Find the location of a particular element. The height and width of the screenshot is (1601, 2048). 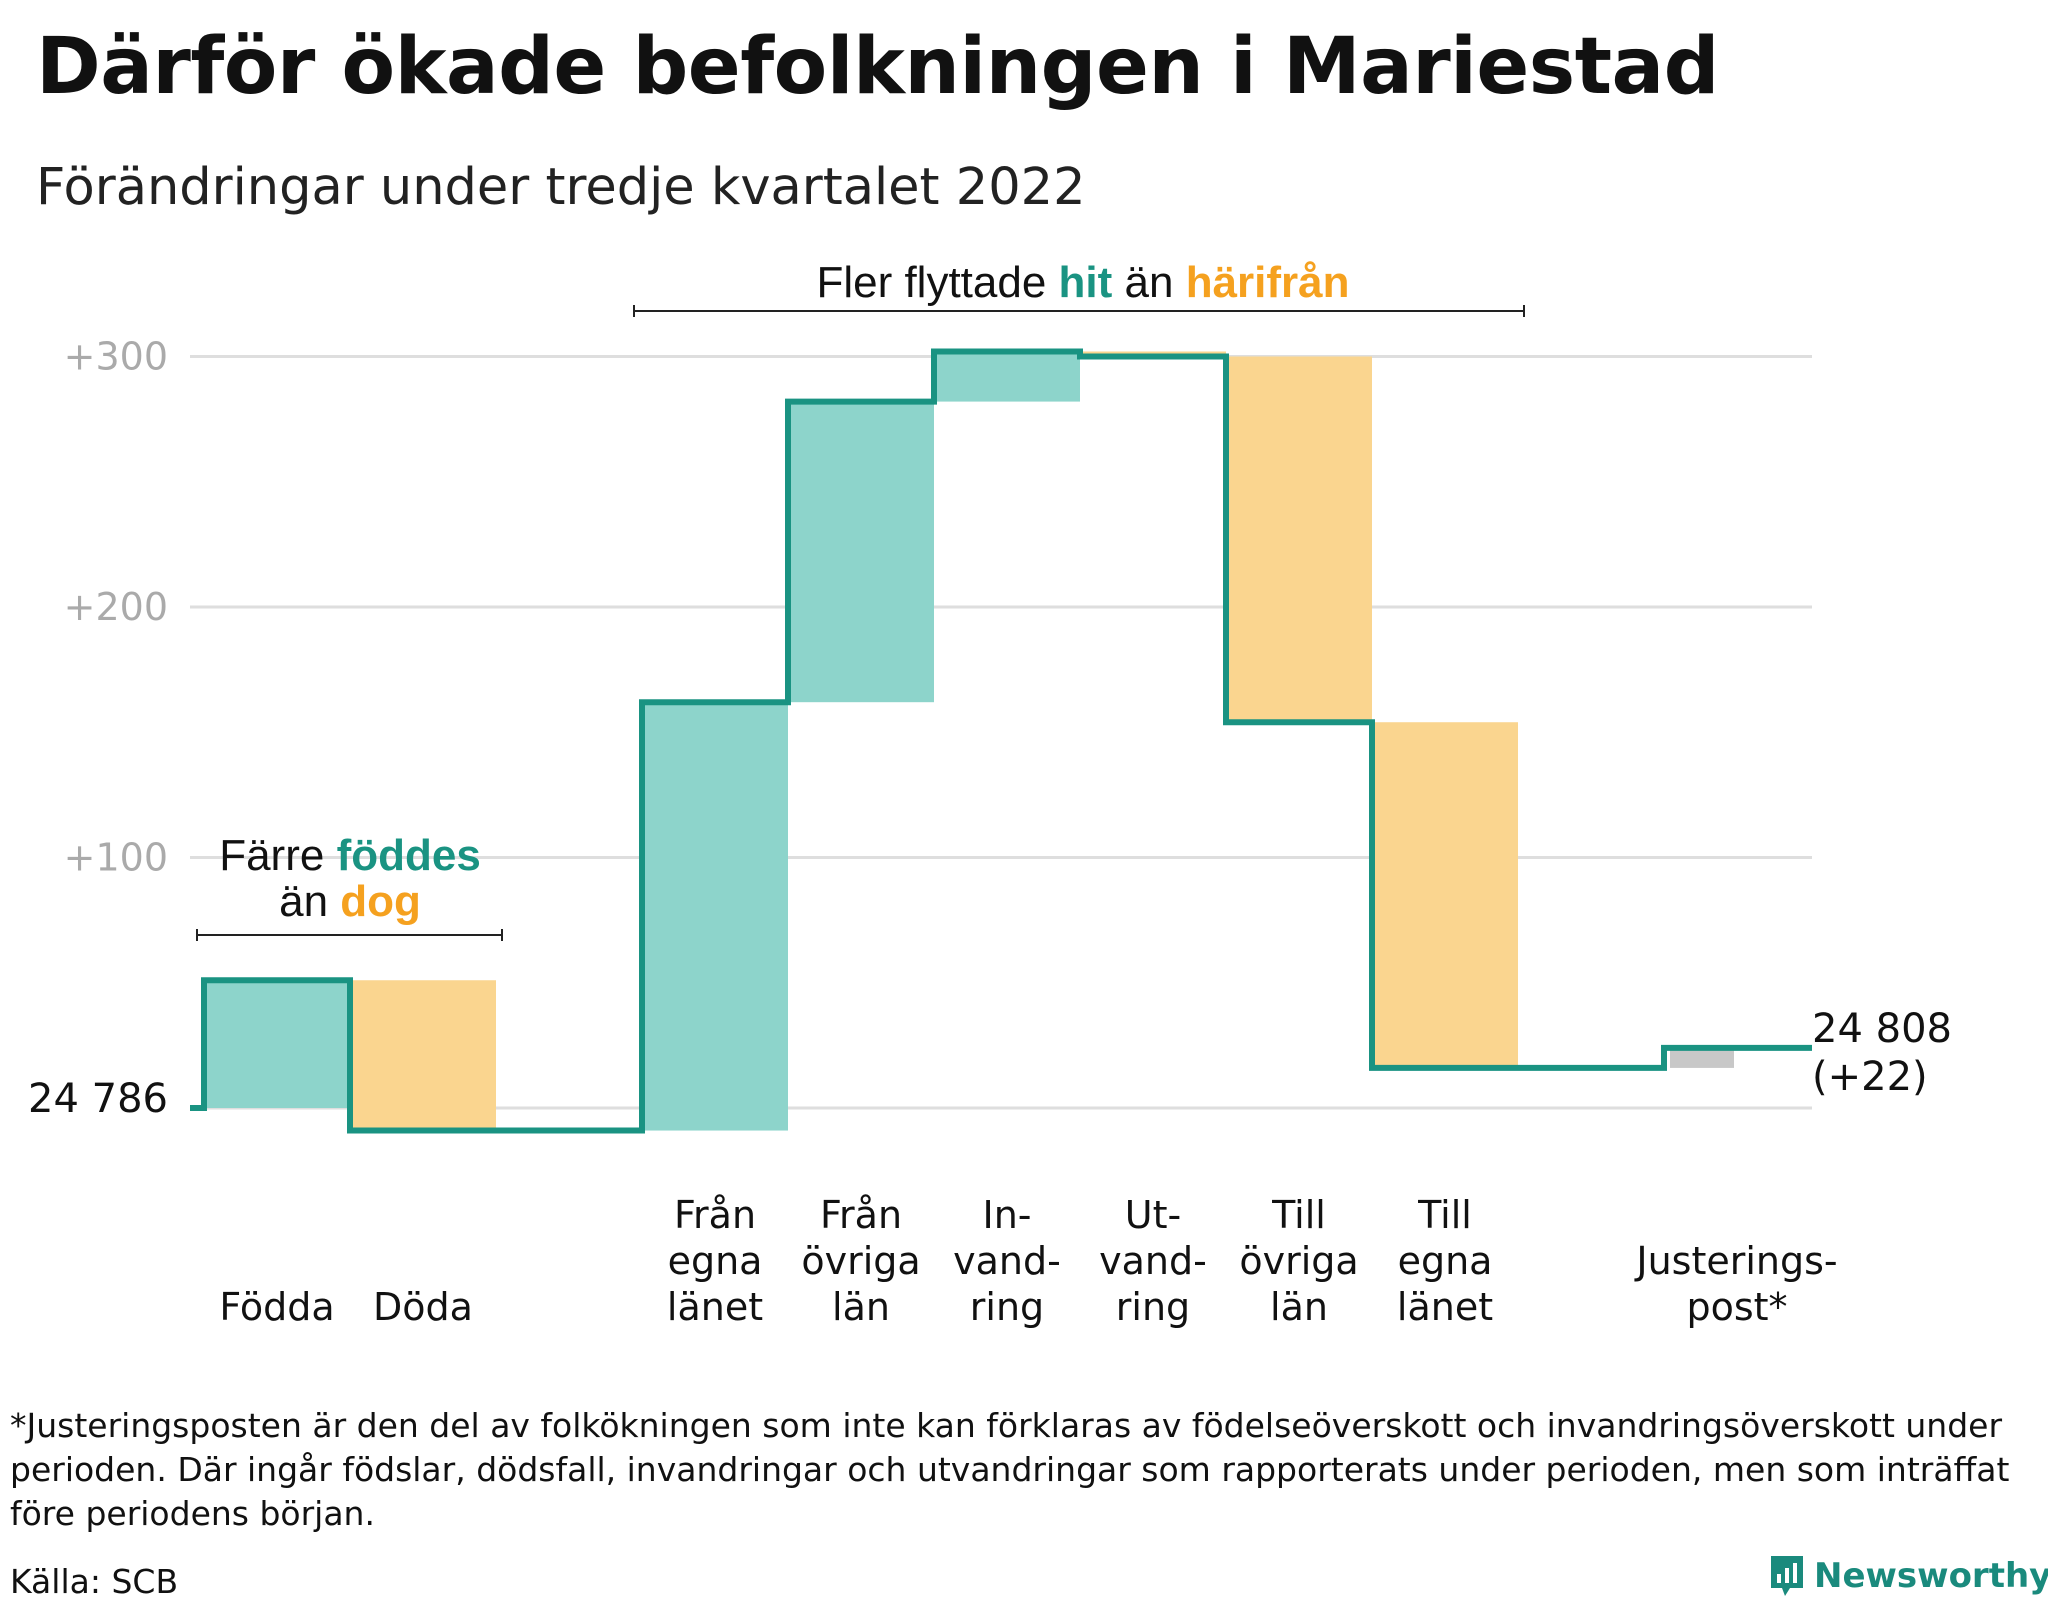

y-tick-label: +200 is located at coordinates (116, 607).